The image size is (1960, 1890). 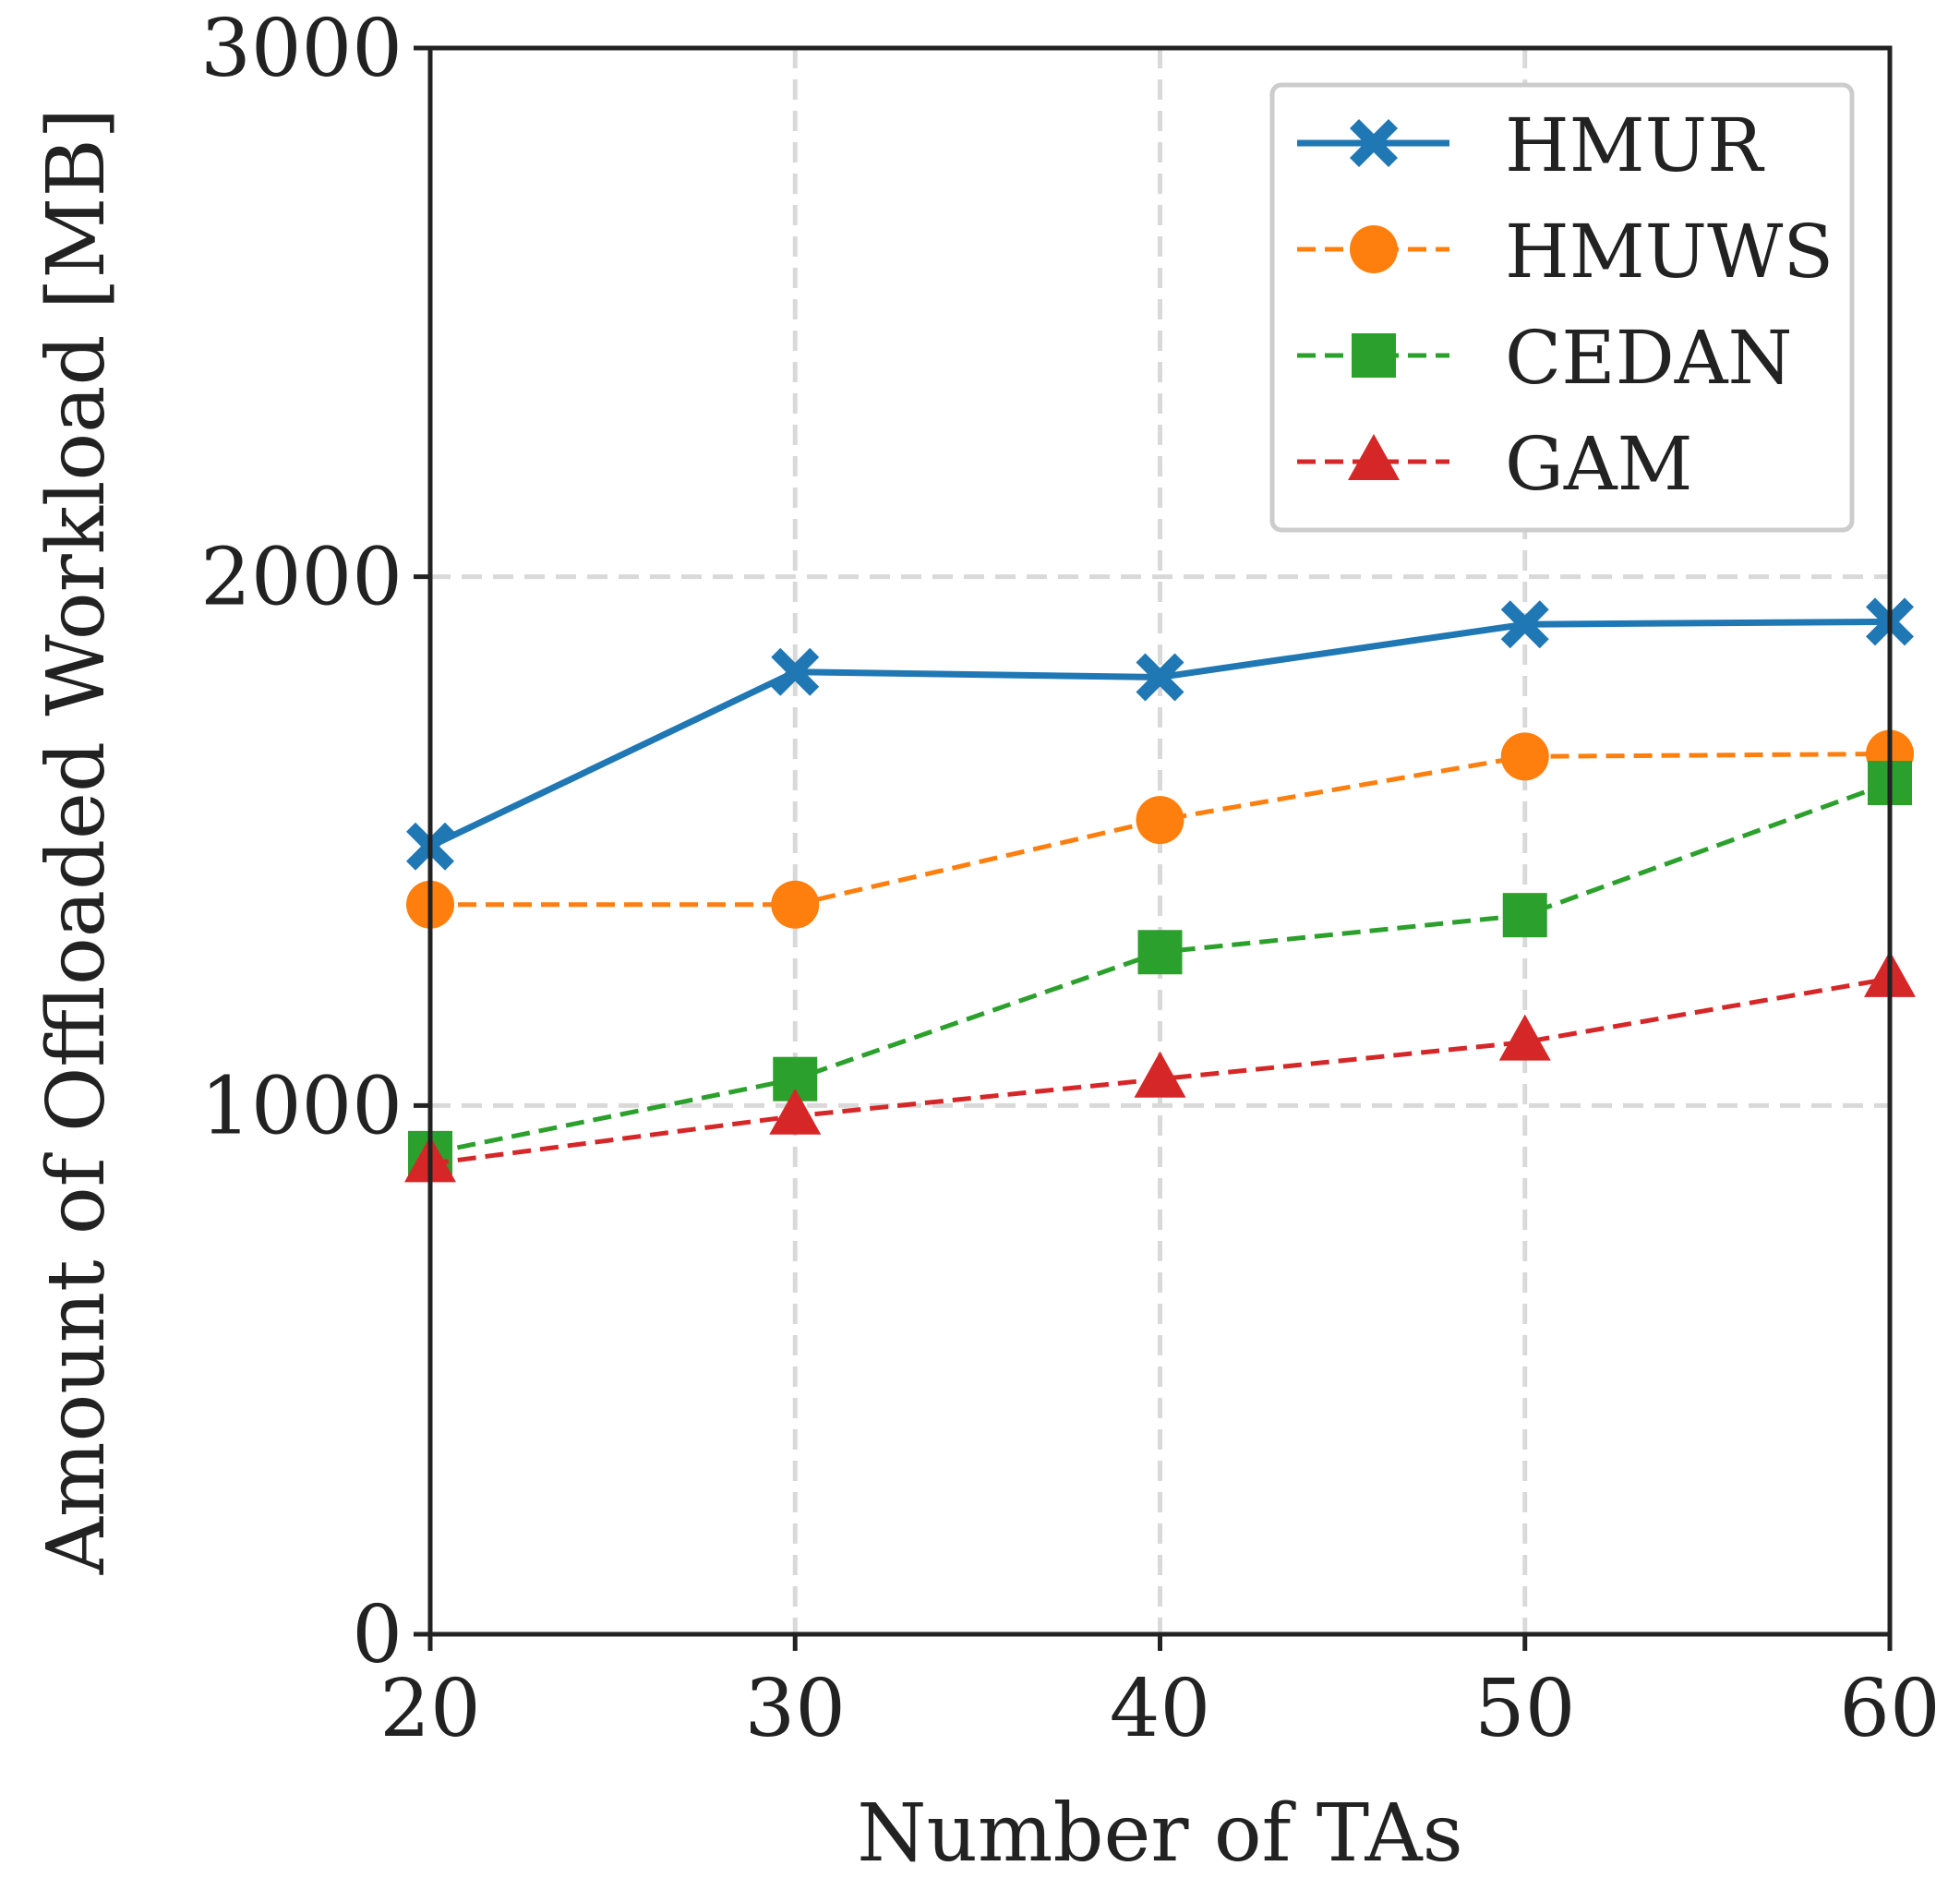 I want to click on legend-item-cedan: CEDAN, so click(x=1545, y=358).